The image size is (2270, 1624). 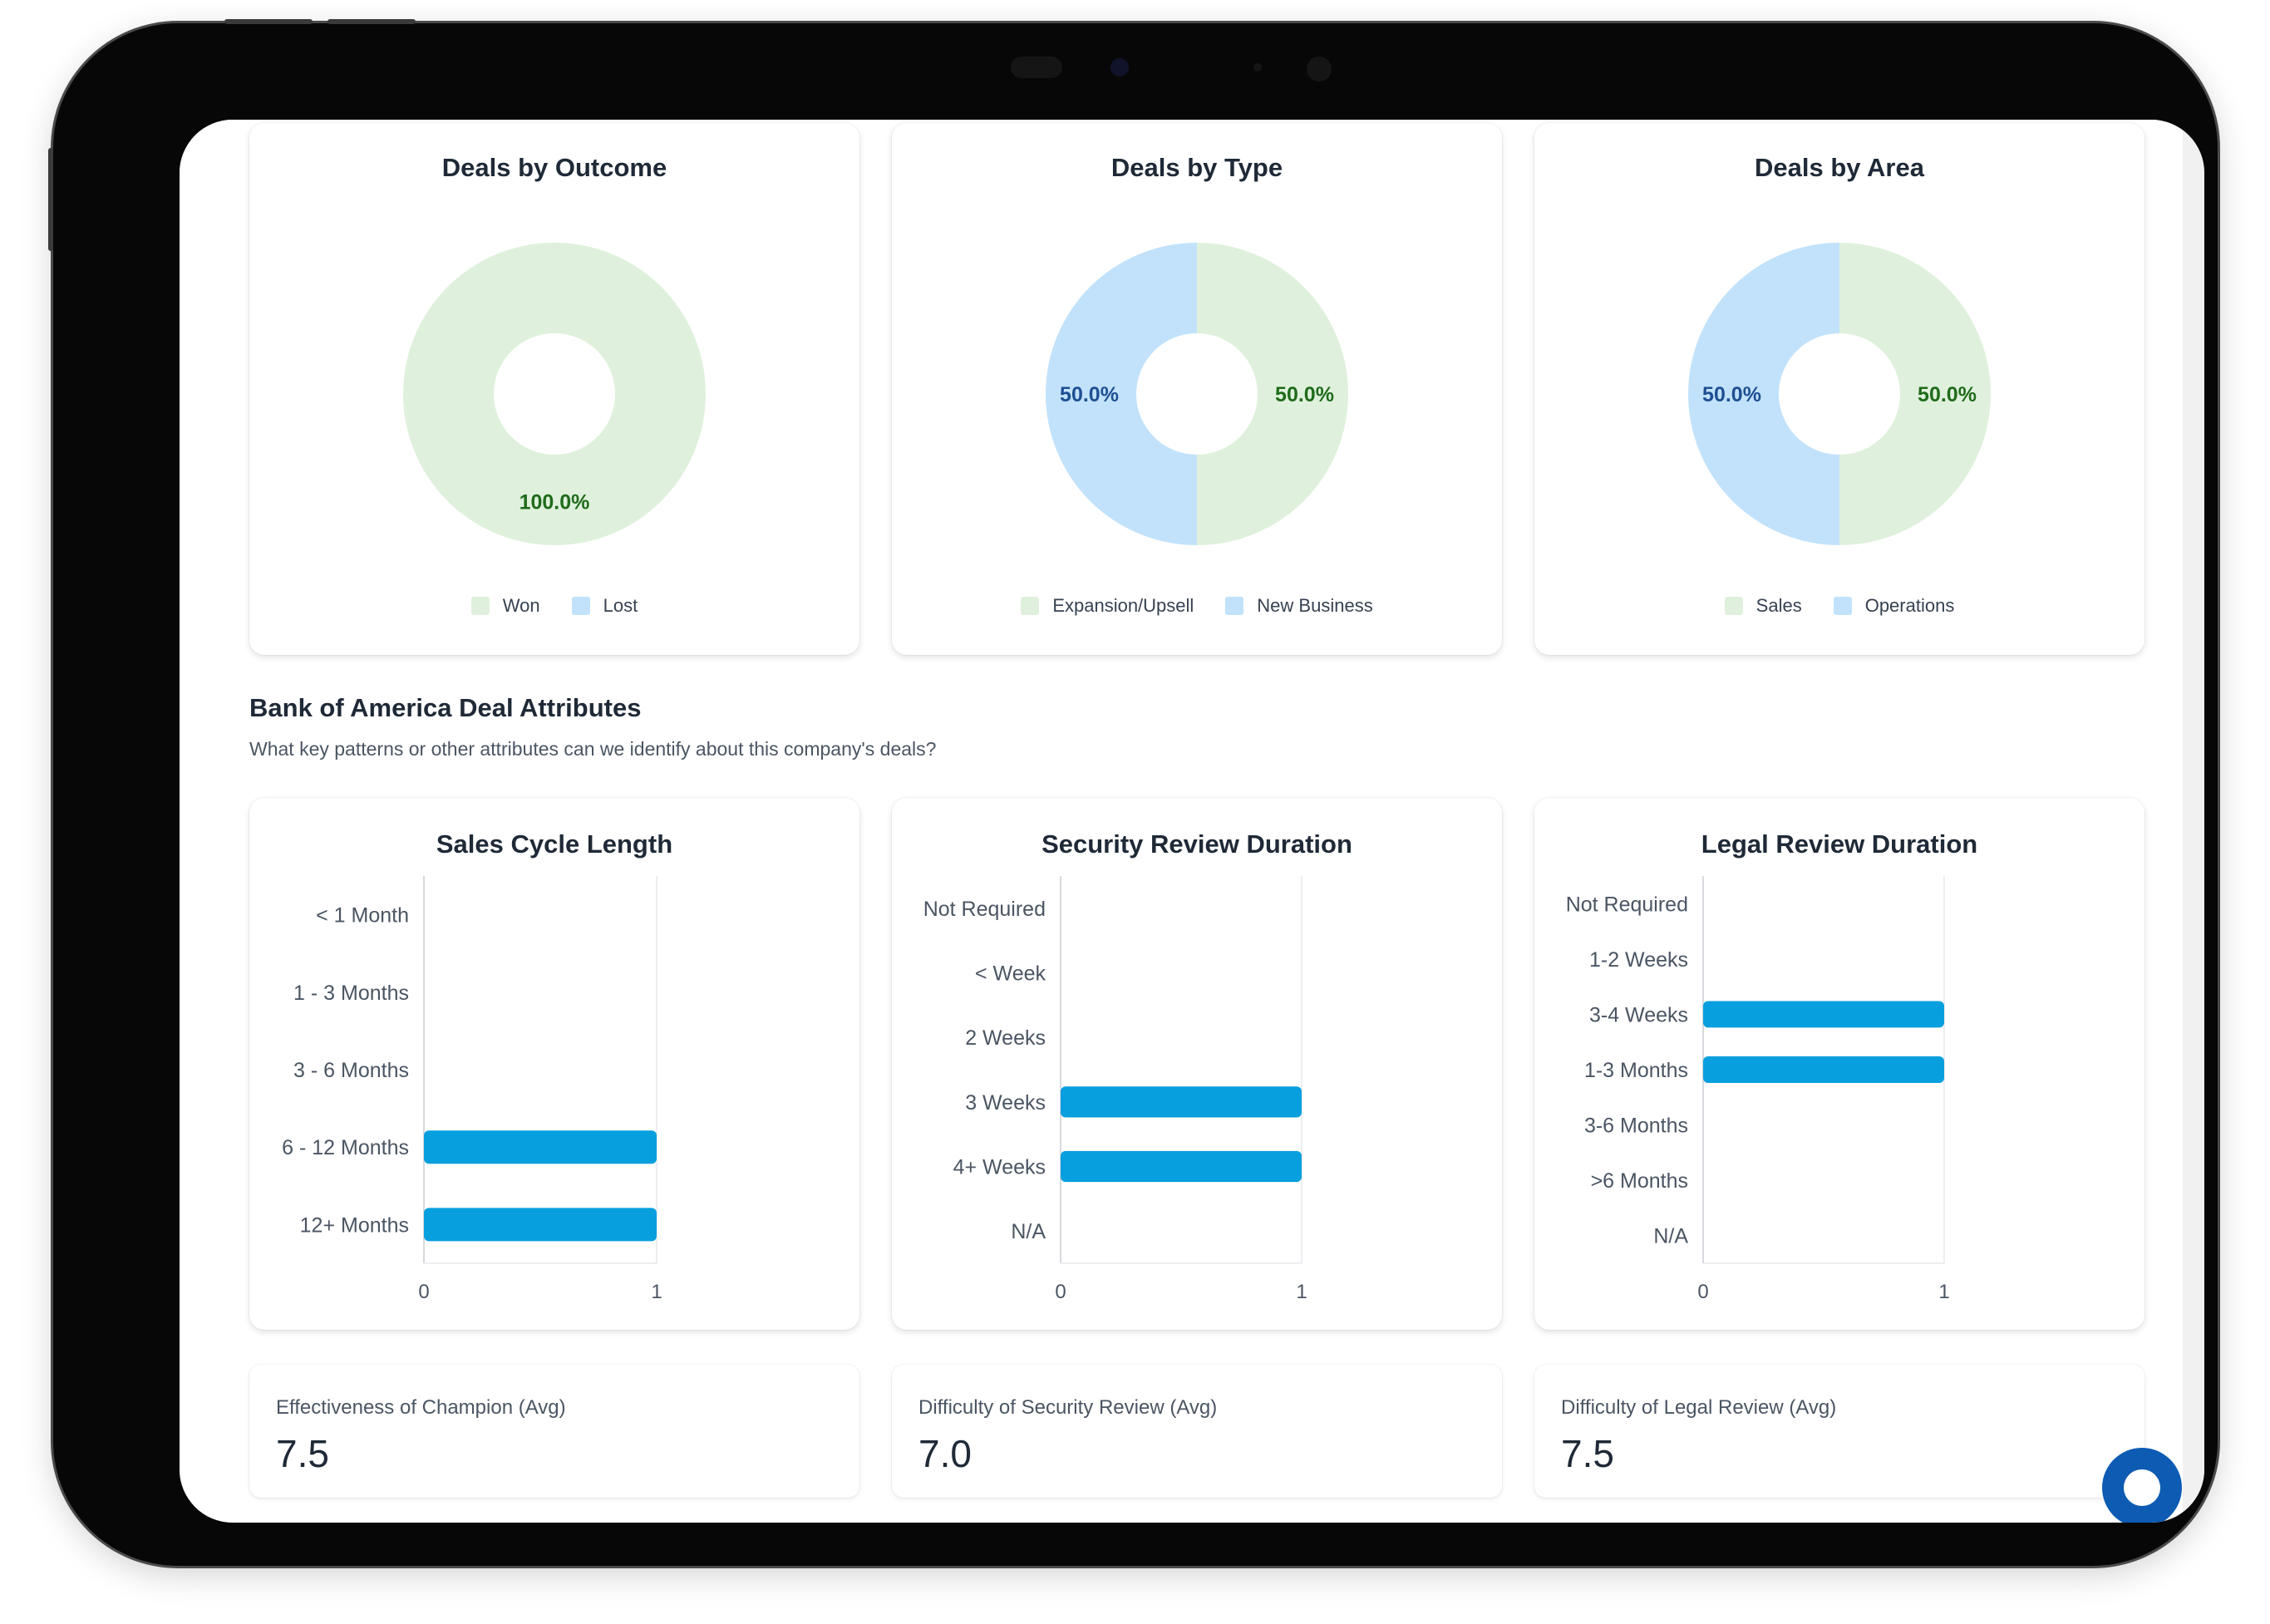 I want to click on category-label: < 1 Month, so click(x=362, y=916).